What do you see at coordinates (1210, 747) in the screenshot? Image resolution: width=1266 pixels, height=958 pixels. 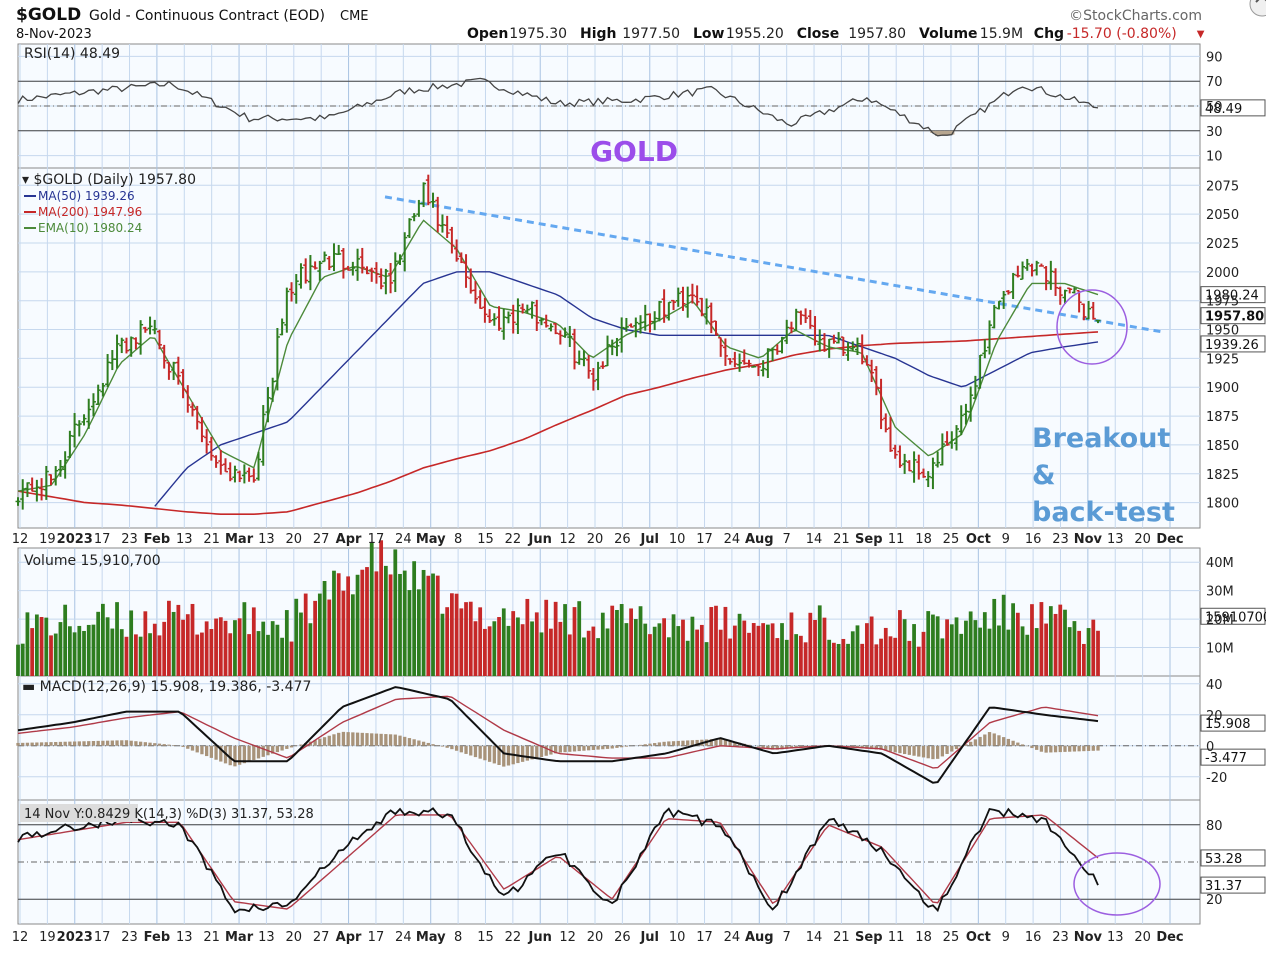 I see `y-tick-label: 0` at bounding box center [1210, 747].